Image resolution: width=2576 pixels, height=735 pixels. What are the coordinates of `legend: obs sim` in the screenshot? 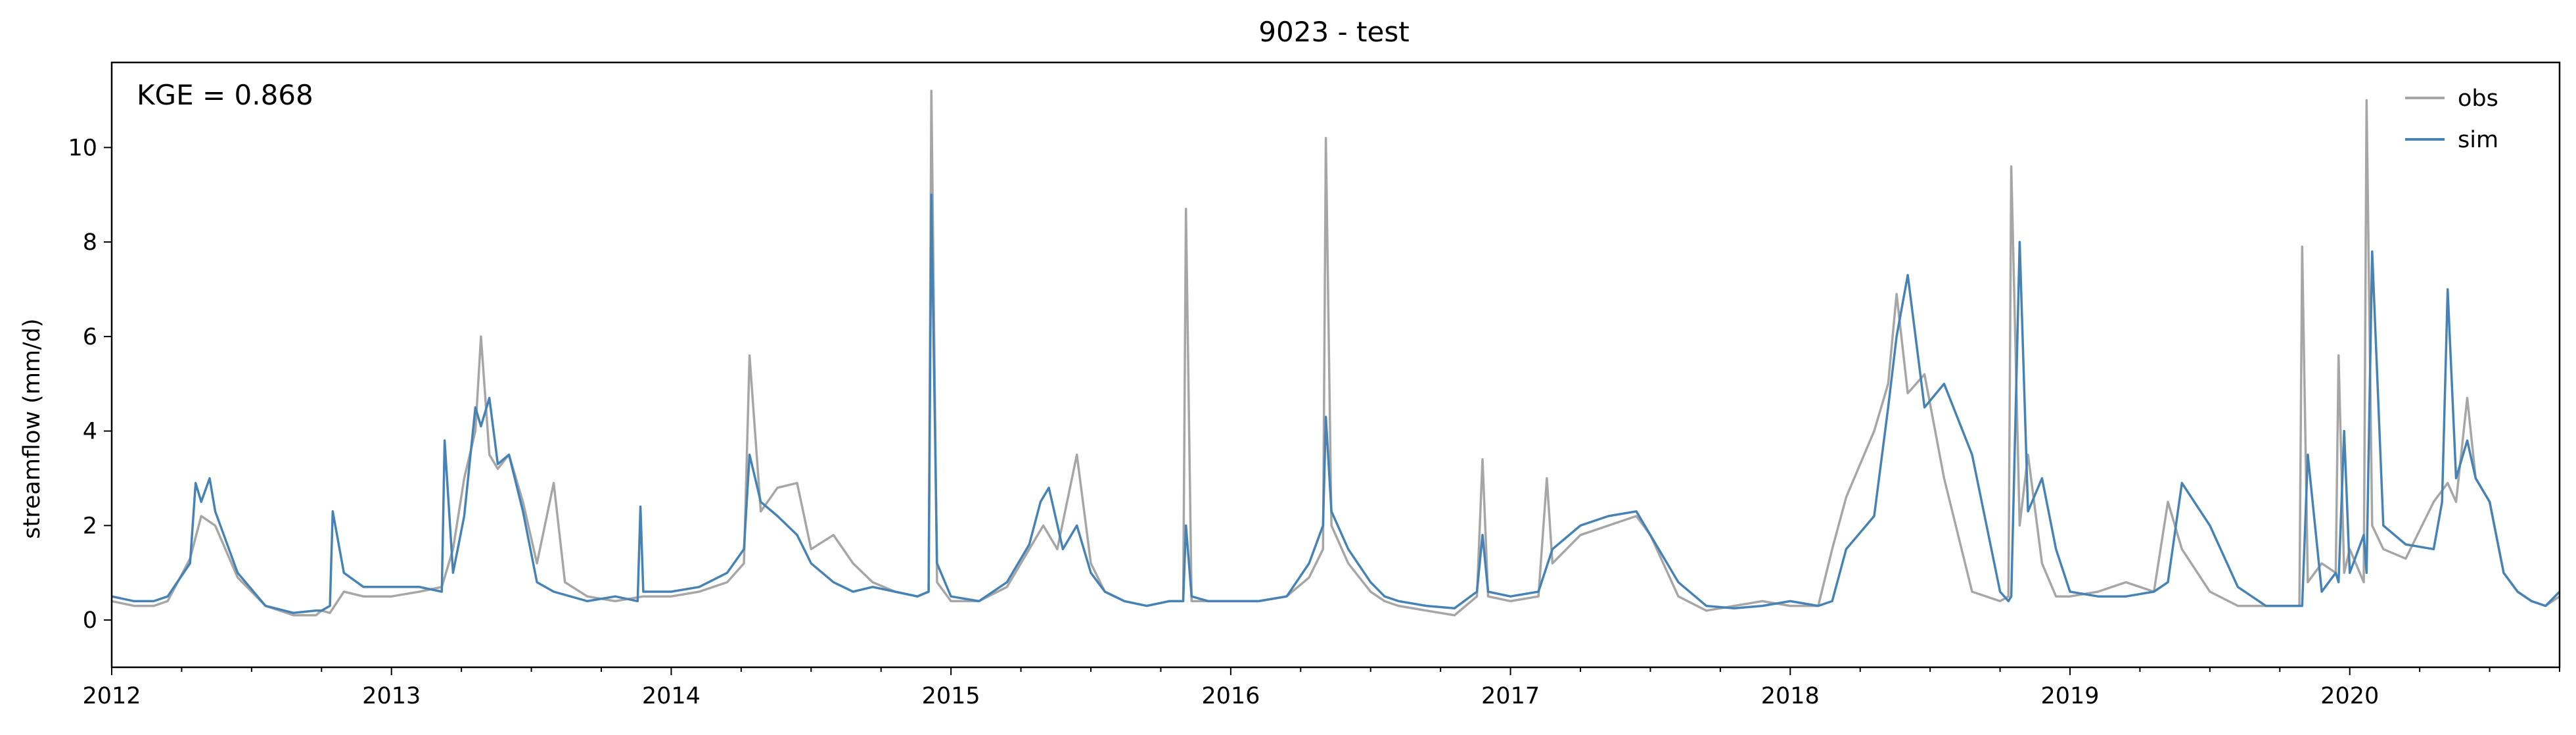 It's located at (2452, 119).